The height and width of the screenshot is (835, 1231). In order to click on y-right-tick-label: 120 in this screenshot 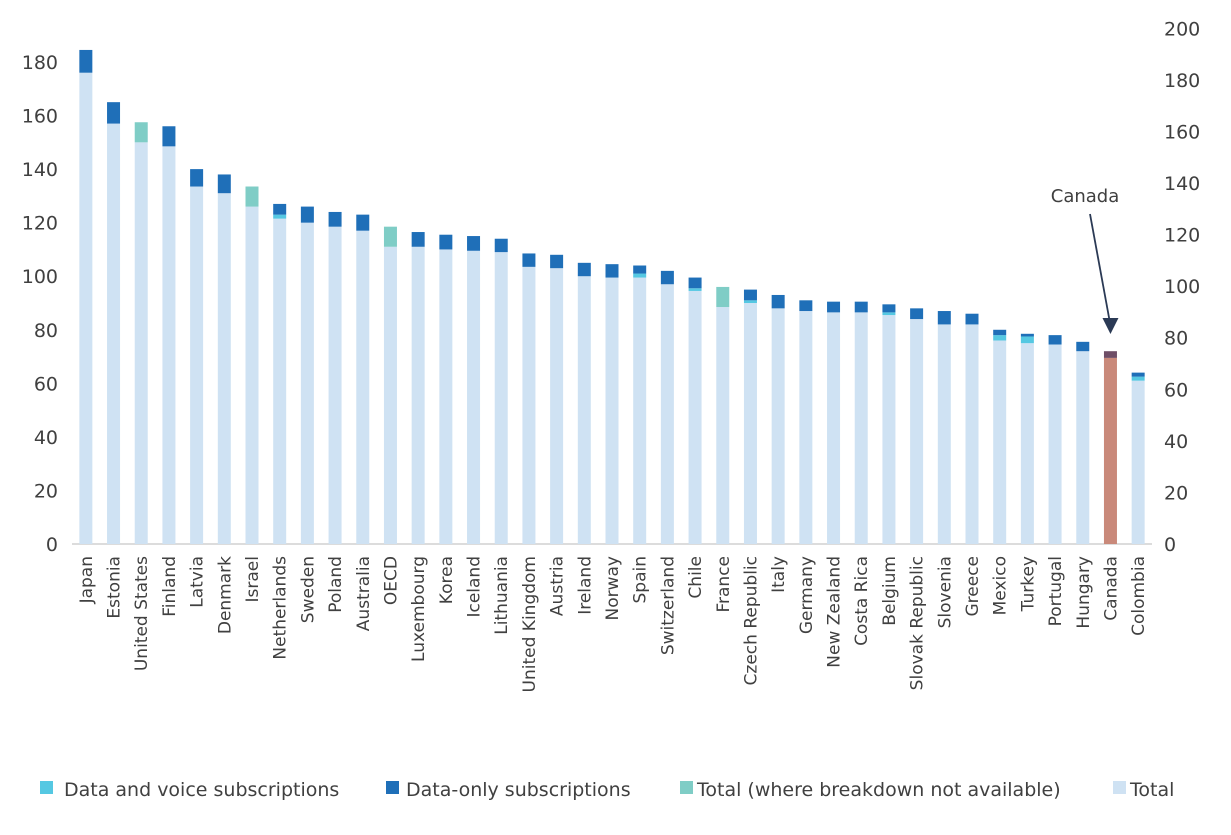, I will do `click(1182, 236)`.